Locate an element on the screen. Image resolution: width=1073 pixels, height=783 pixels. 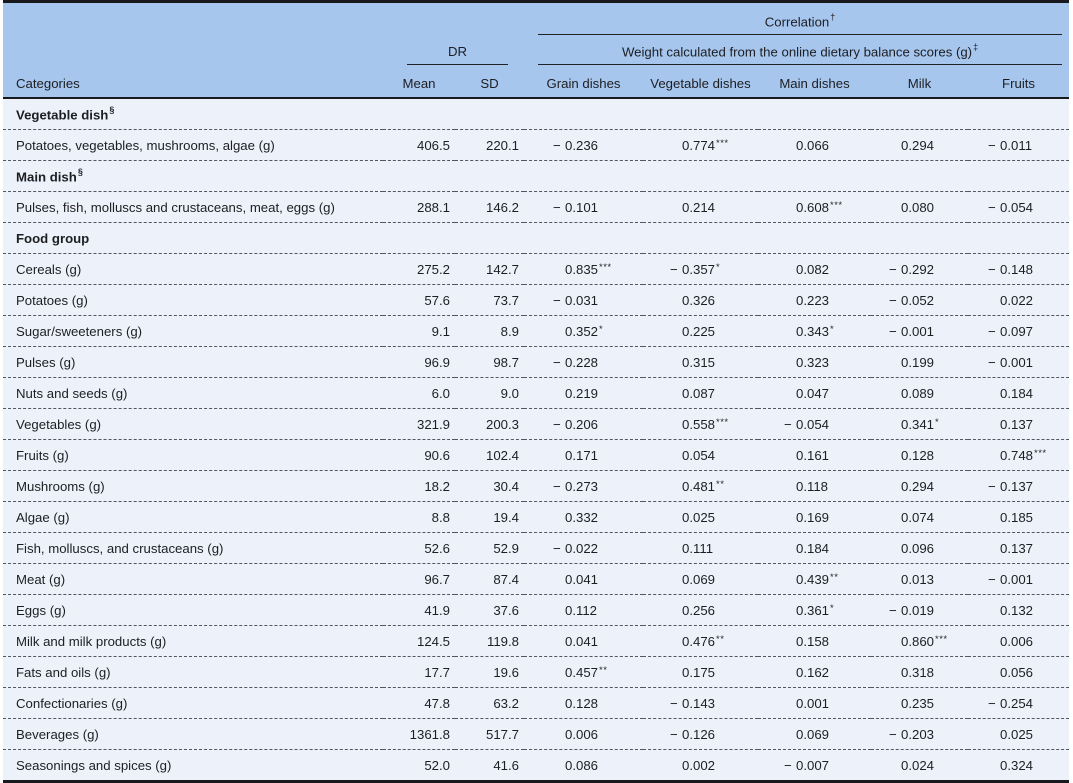
header-row-correlation: Correlation† is located at coordinates (536, 18).